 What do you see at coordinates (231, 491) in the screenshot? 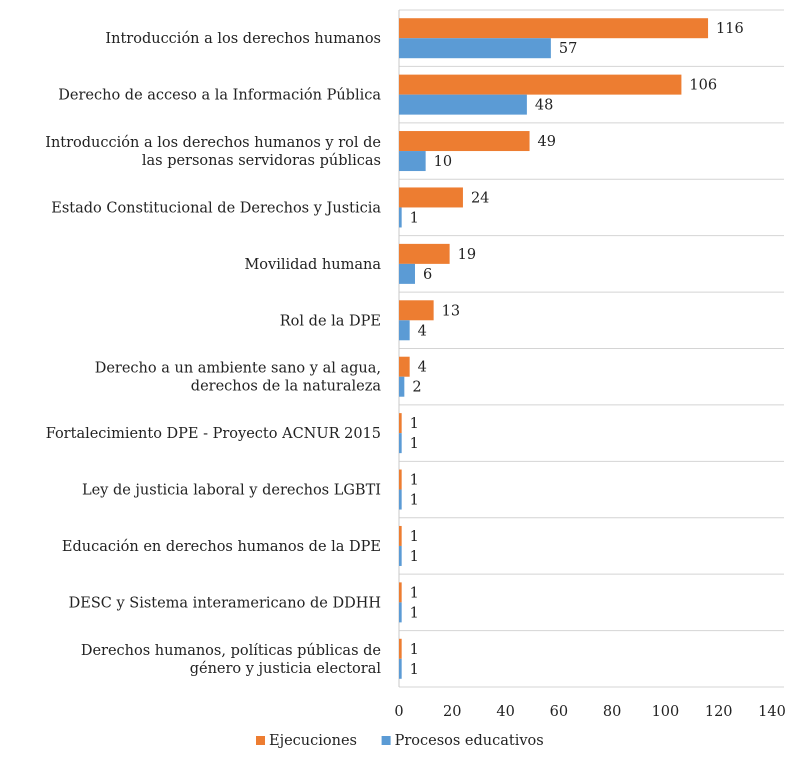
I see `category-label: Ley de justicia laboral y derechos LGBTI` at bounding box center [231, 491].